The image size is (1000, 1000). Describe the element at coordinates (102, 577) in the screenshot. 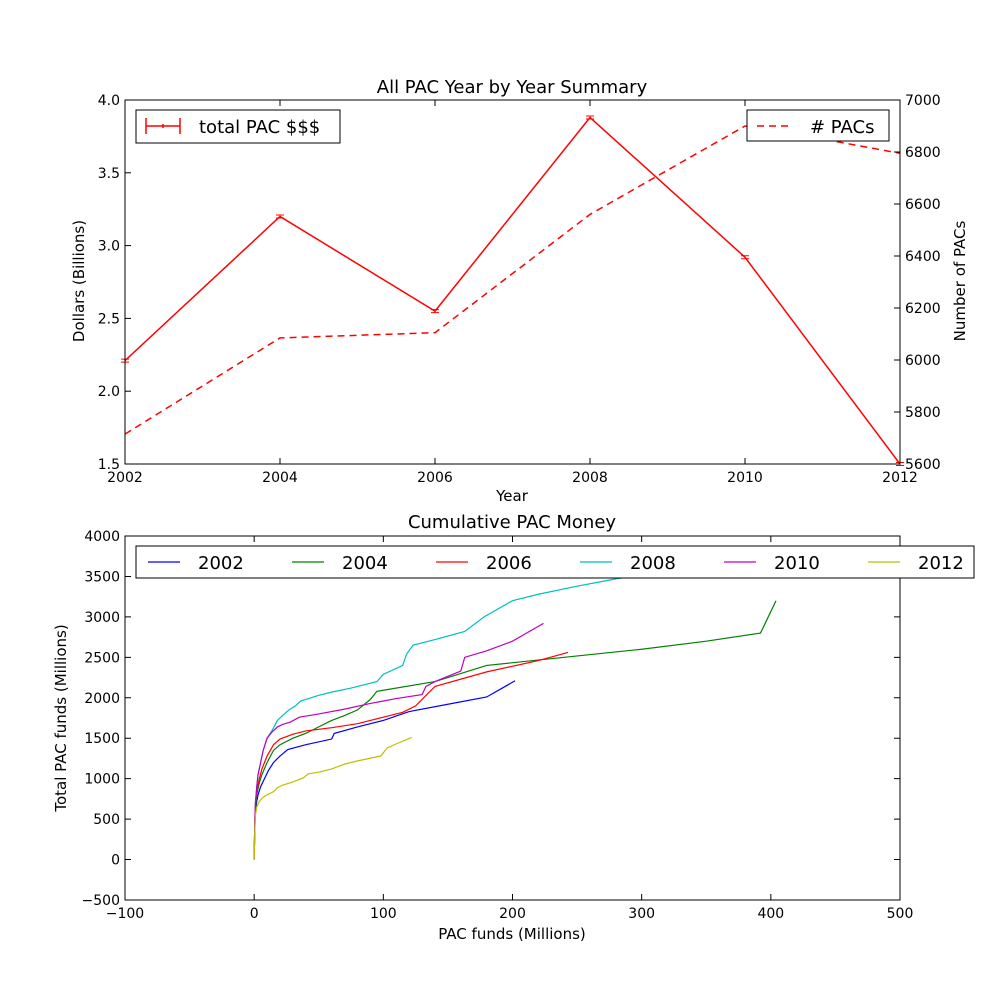

I see `y-tick-label: 3500` at that location.